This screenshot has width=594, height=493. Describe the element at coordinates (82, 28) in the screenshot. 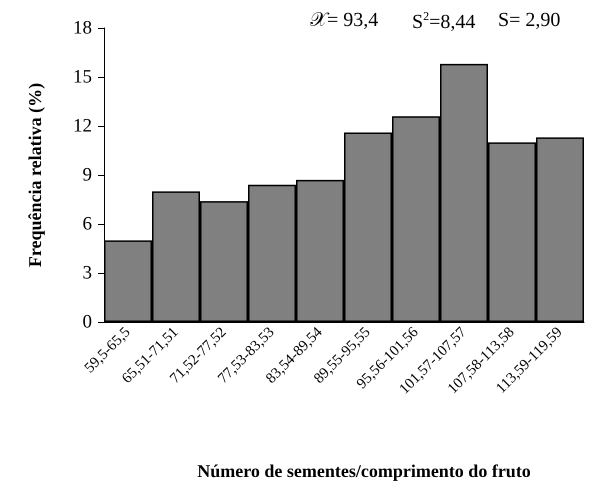

I see `y-tick-label: 18` at that location.